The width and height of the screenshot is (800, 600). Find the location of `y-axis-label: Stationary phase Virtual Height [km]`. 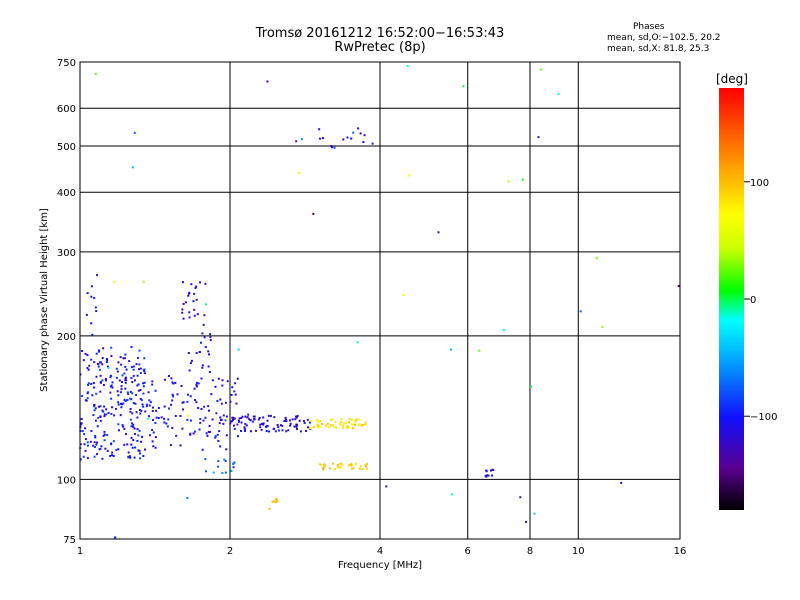

y-axis-label: Stationary phase Virtual Height [km] is located at coordinates (44, 300).